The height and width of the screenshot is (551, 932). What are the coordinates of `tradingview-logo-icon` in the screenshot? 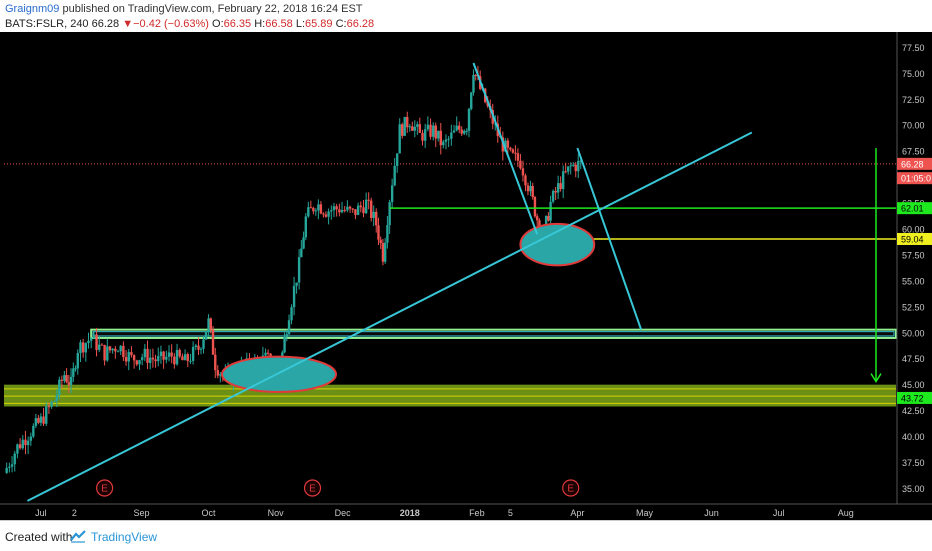 It's located at (78, 536).